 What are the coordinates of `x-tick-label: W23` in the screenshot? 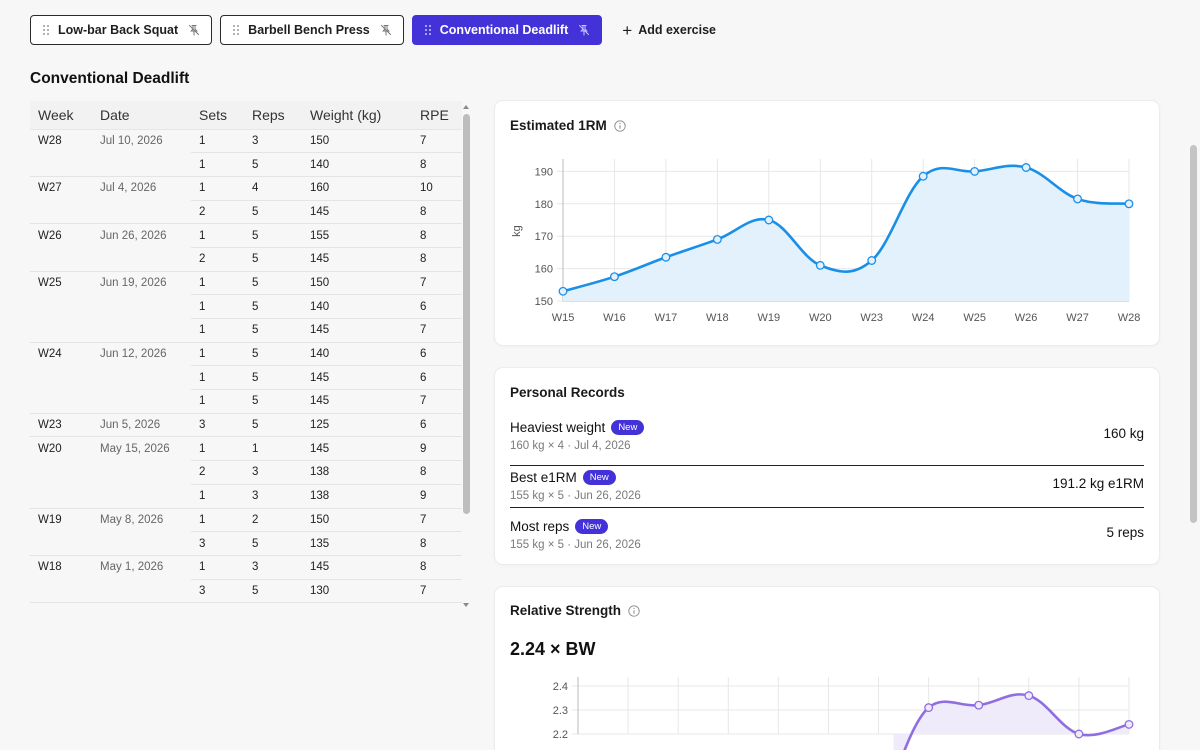 It's located at (871, 318).